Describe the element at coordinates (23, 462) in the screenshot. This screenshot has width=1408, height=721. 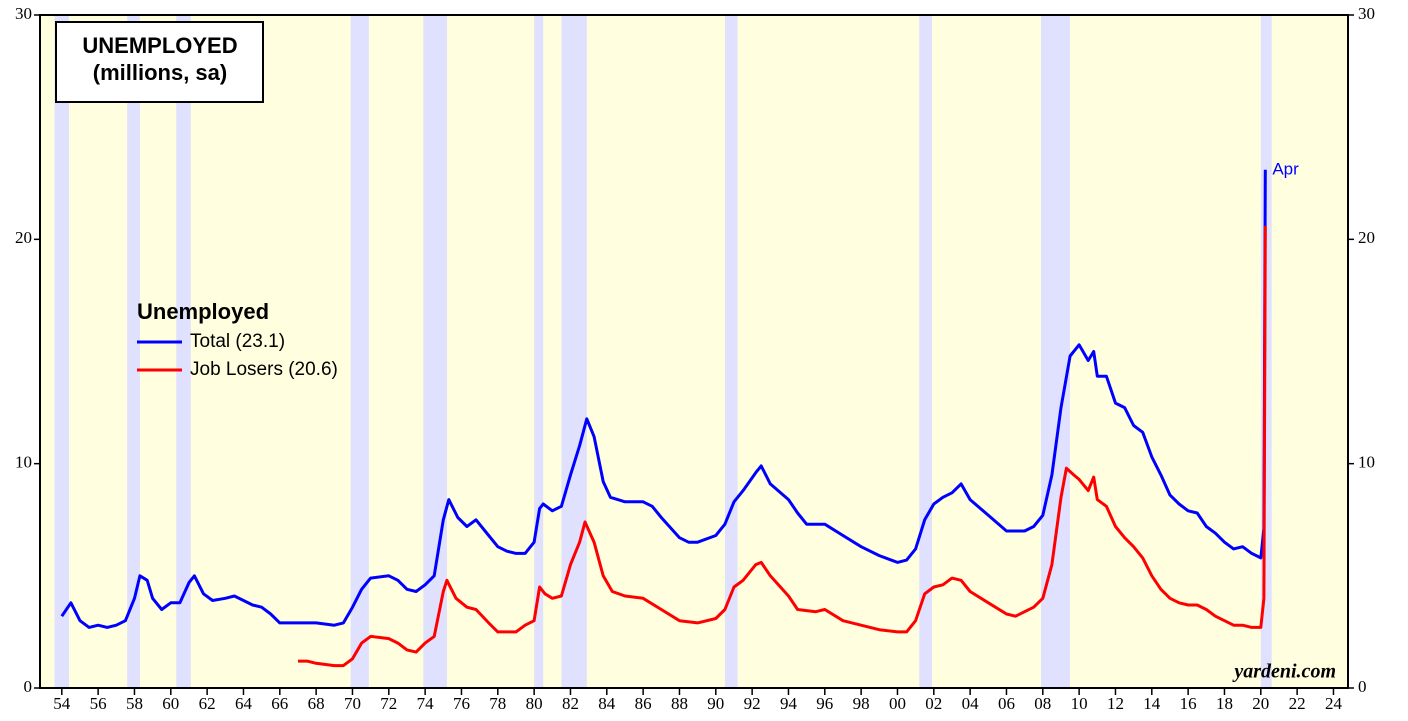
I see `y-tick-label: 10` at that location.